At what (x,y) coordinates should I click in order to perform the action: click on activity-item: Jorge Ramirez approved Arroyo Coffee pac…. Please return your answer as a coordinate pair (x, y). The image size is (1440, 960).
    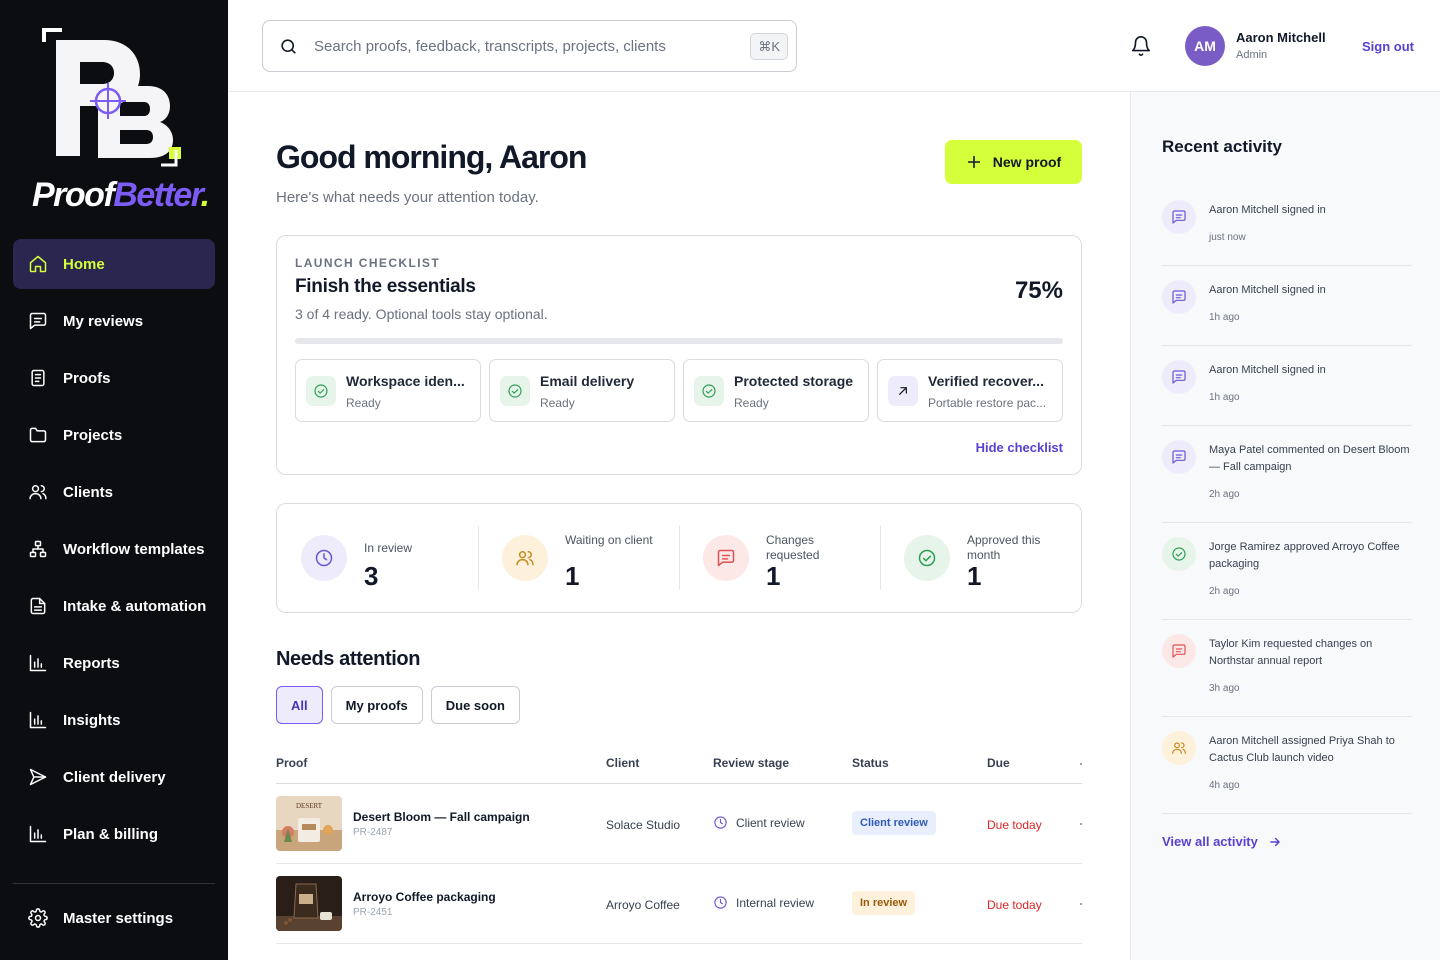
    Looking at the image, I should click on (1287, 571).